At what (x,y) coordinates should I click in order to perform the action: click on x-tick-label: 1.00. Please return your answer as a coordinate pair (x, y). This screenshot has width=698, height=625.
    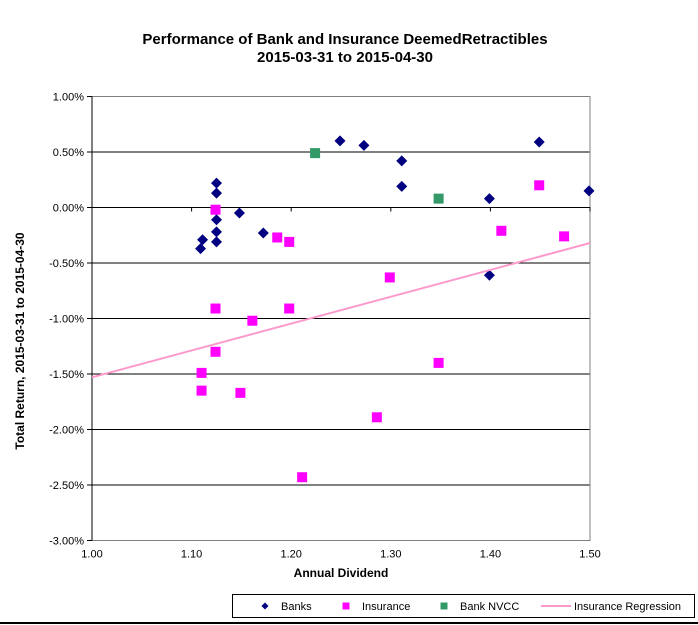
    Looking at the image, I should click on (91, 555).